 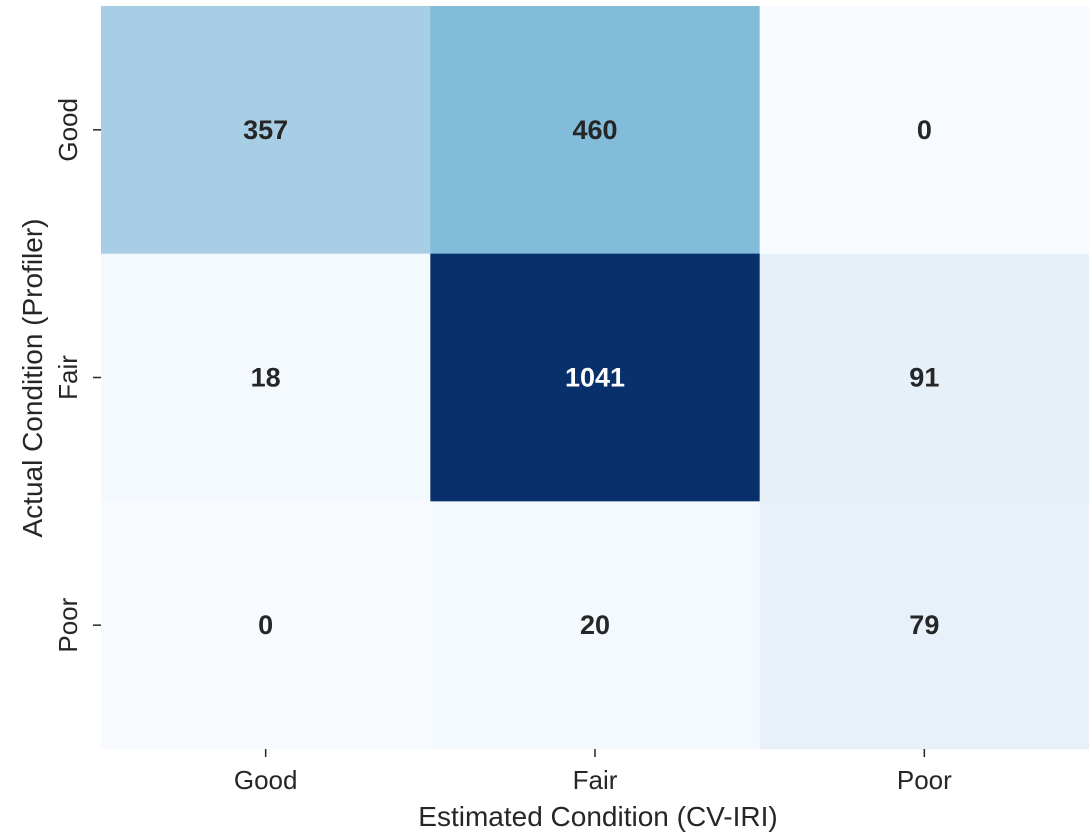 I want to click on y-tick-label: Fair, so click(x=68, y=377).